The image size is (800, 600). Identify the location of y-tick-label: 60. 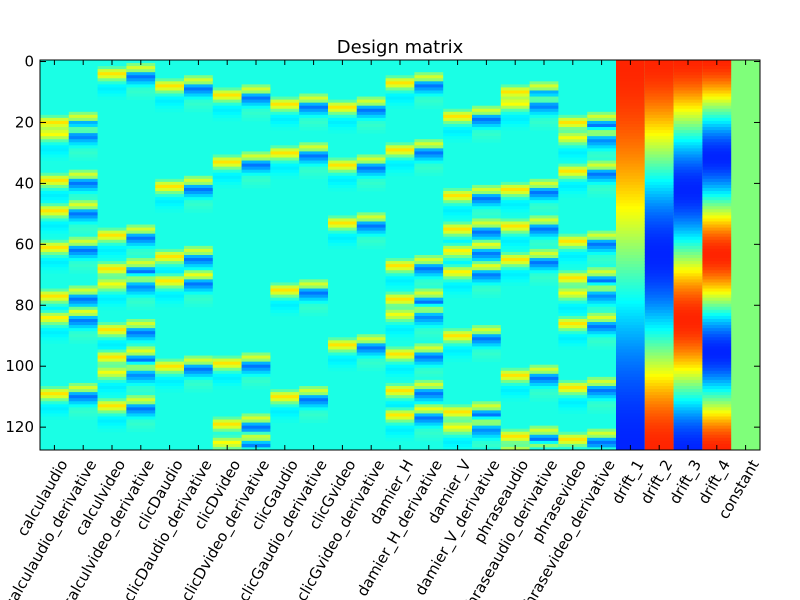
(24, 244).